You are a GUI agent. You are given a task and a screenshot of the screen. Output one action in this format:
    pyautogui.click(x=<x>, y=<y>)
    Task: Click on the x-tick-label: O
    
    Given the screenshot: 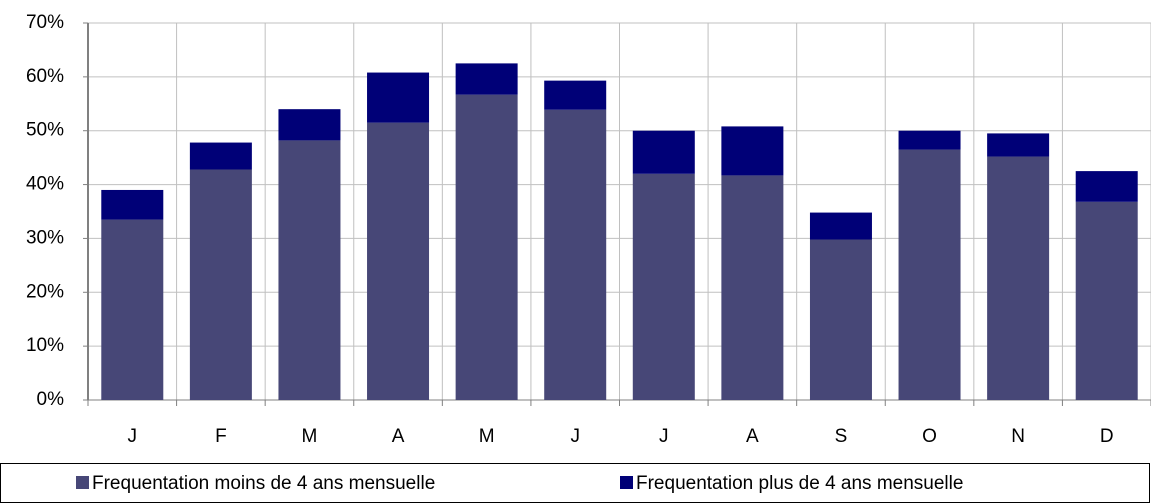 What is the action you would take?
    pyautogui.click(x=929, y=436)
    